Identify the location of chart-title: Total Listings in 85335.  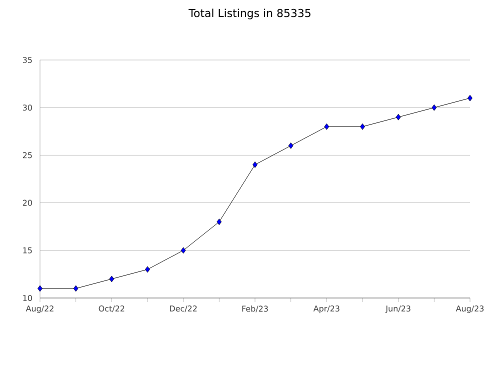
(249, 14).